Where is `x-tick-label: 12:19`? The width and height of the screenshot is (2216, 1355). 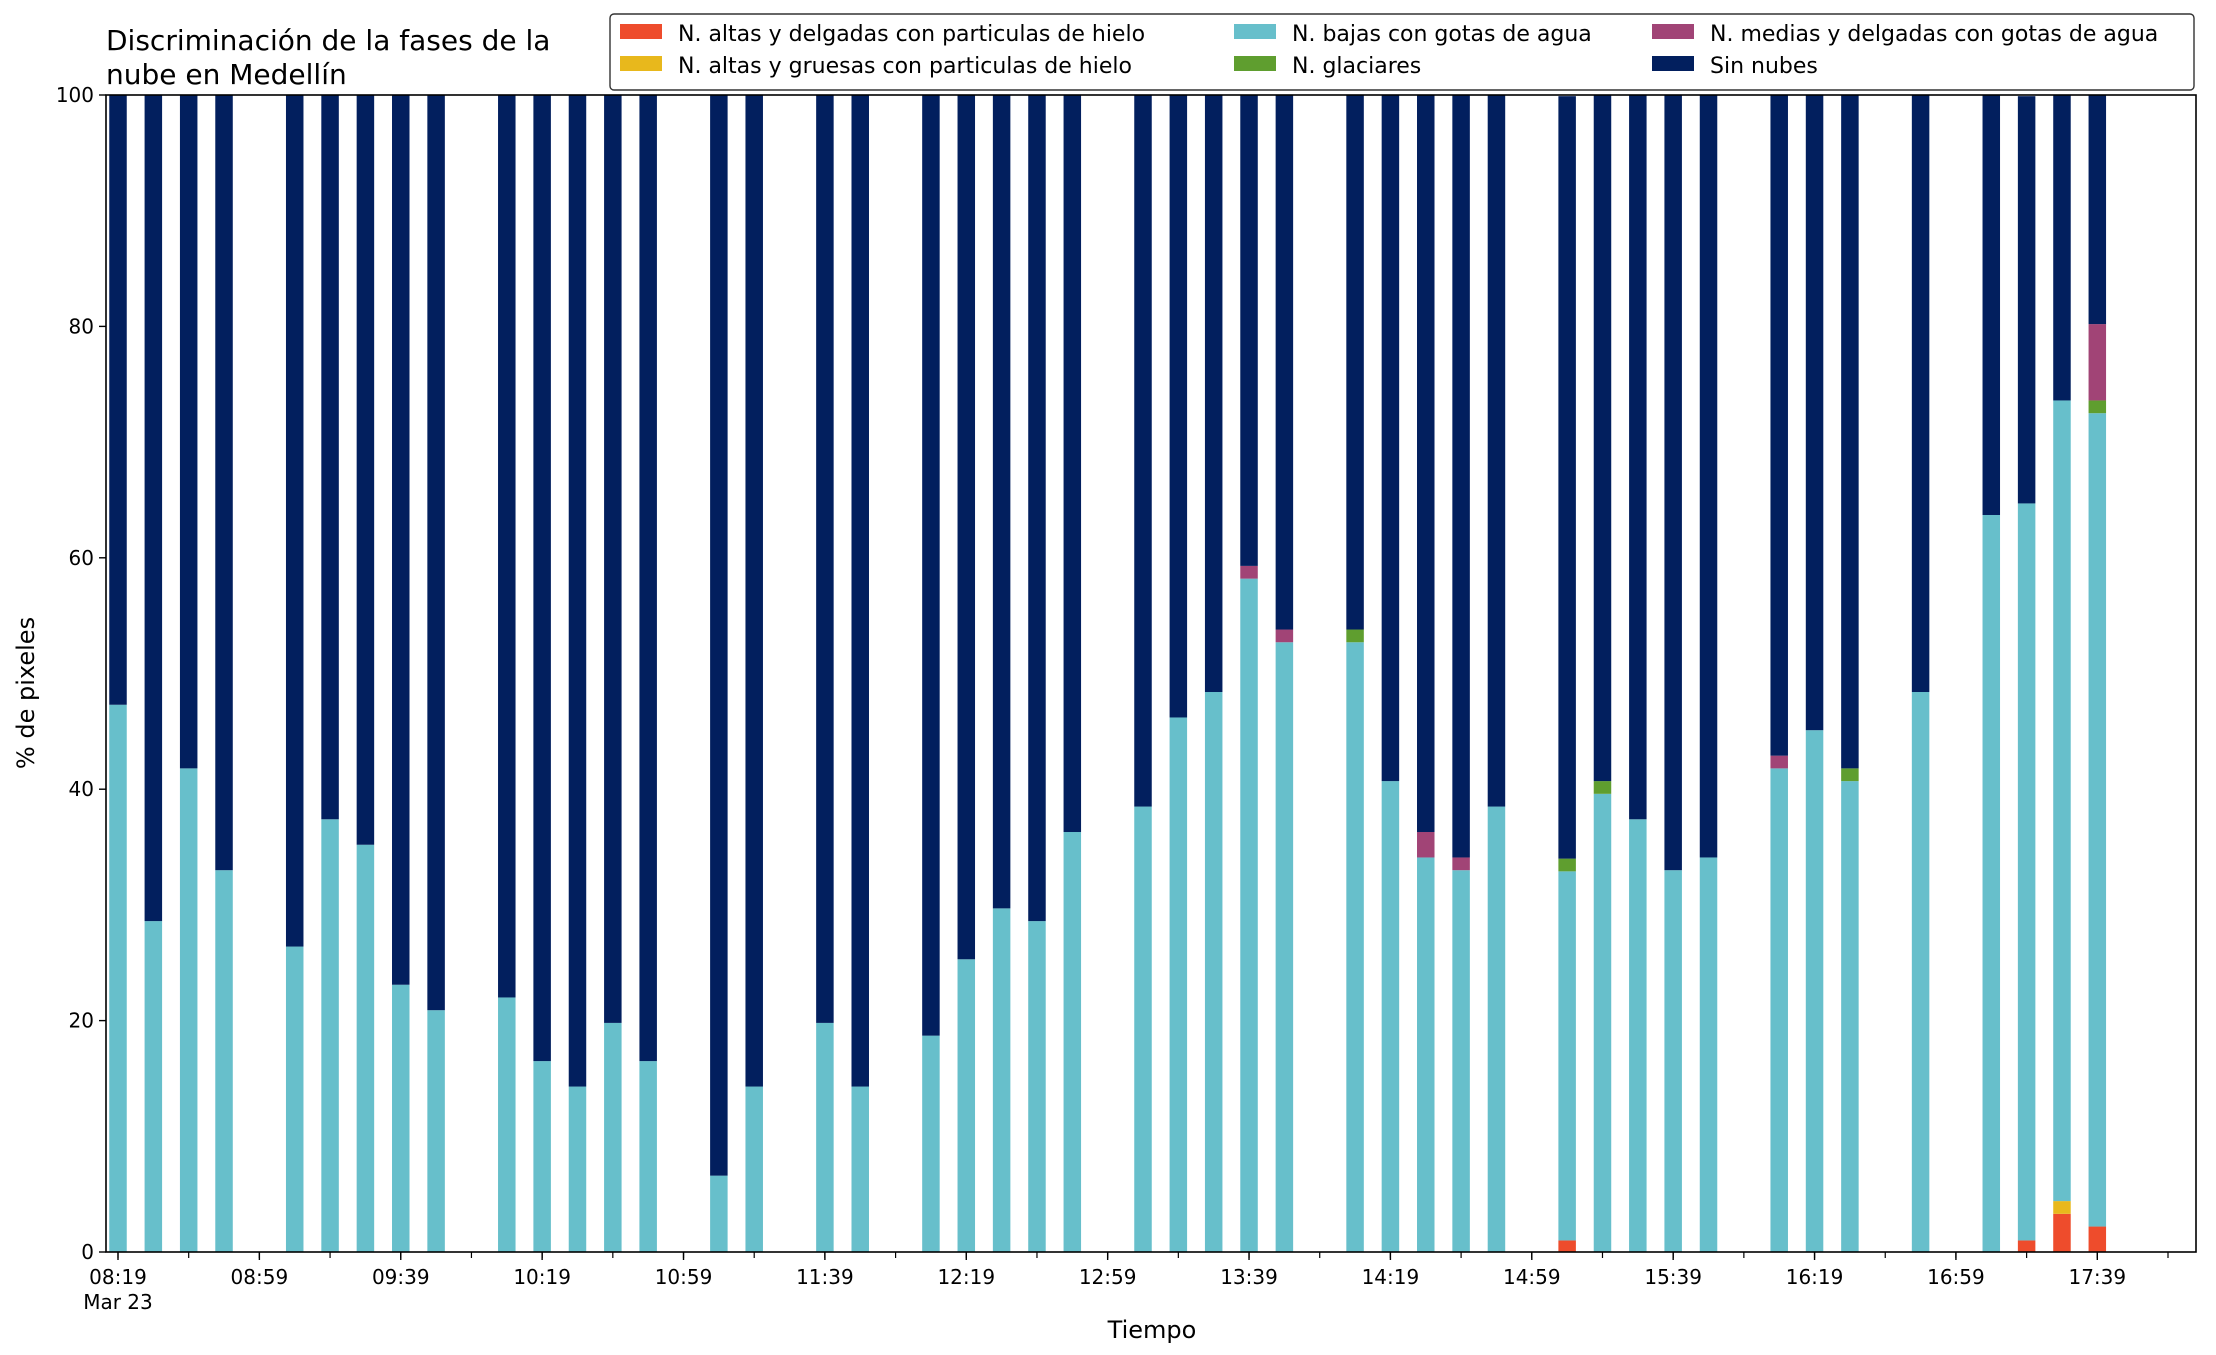 x-tick-label: 12:19 is located at coordinates (966, 1277).